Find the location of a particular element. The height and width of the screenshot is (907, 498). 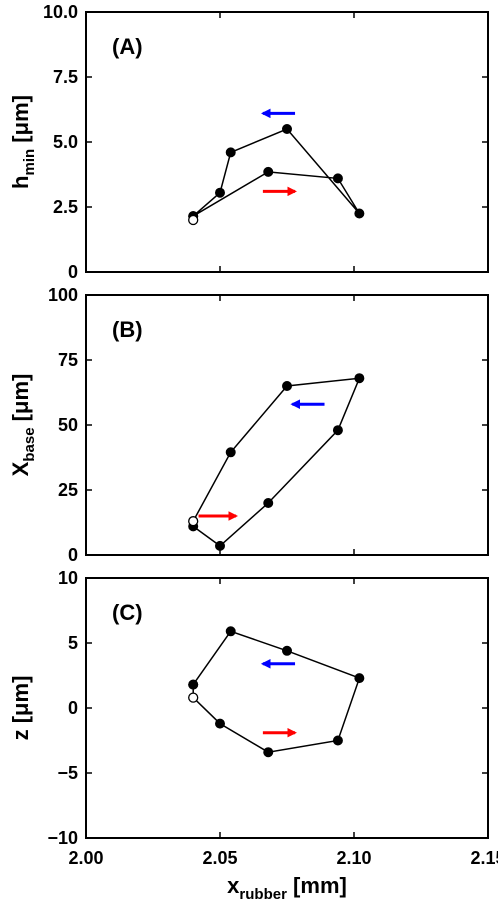

y-axis-label-c: z [μm] is located at coordinates (20, 708).